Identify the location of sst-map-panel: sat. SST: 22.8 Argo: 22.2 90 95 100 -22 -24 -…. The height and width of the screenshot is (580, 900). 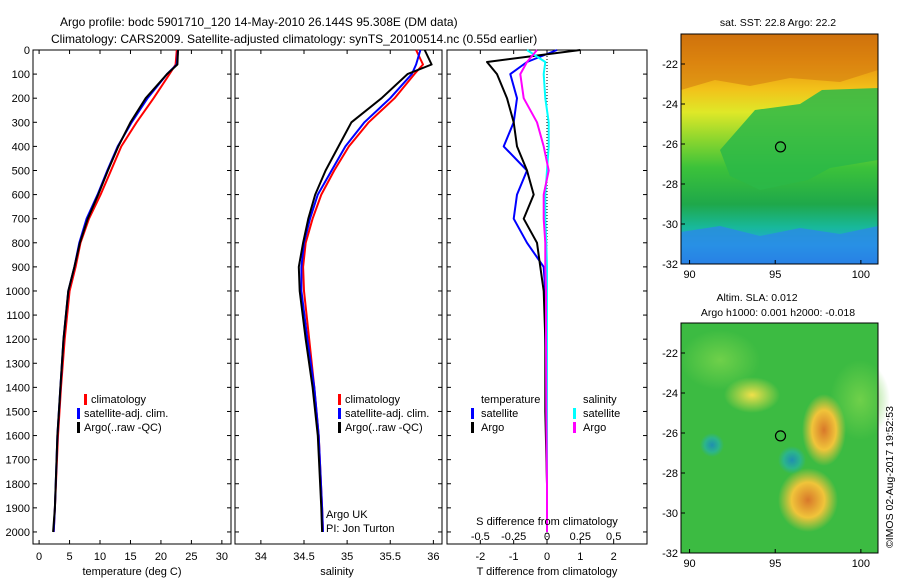
(770, 149).